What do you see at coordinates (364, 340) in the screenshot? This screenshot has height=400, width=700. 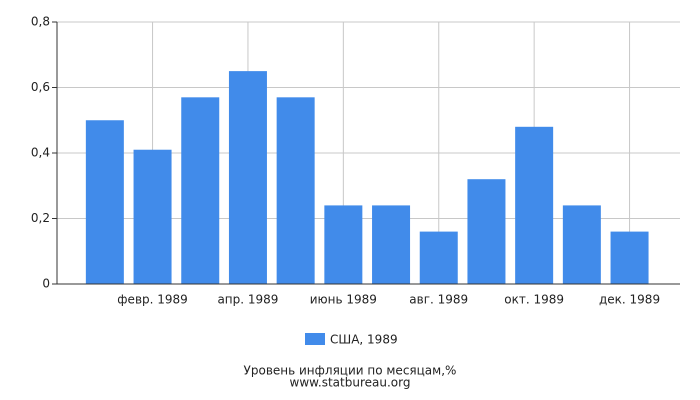 I see `legend-label: США, 1989` at bounding box center [364, 340].